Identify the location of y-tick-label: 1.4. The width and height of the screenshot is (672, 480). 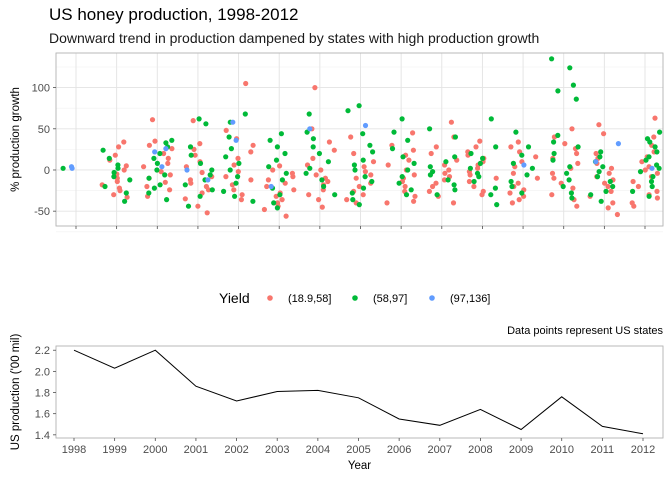
(42, 436).